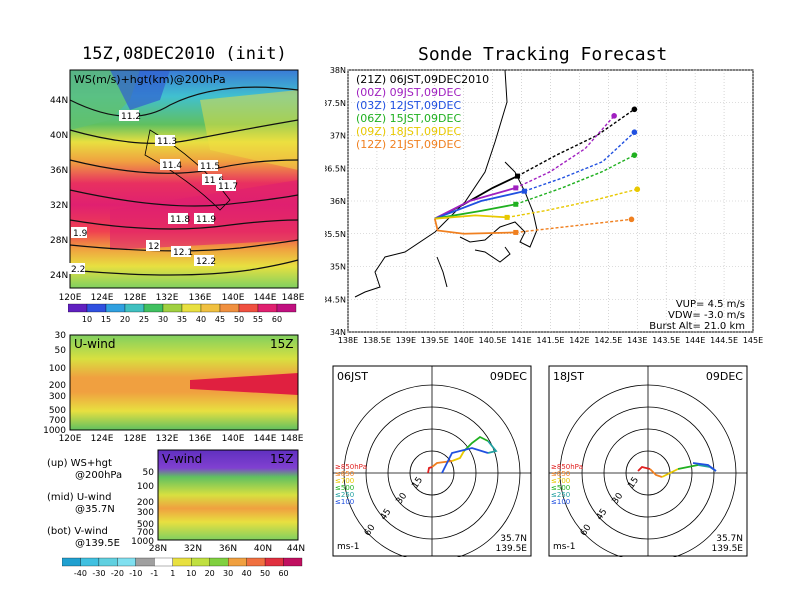 The image size is (792, 612). Describe the element at coordinates (706, 315) in the screenshot. I see `param-vdw: VDW= -3.0 m/s` at that location.